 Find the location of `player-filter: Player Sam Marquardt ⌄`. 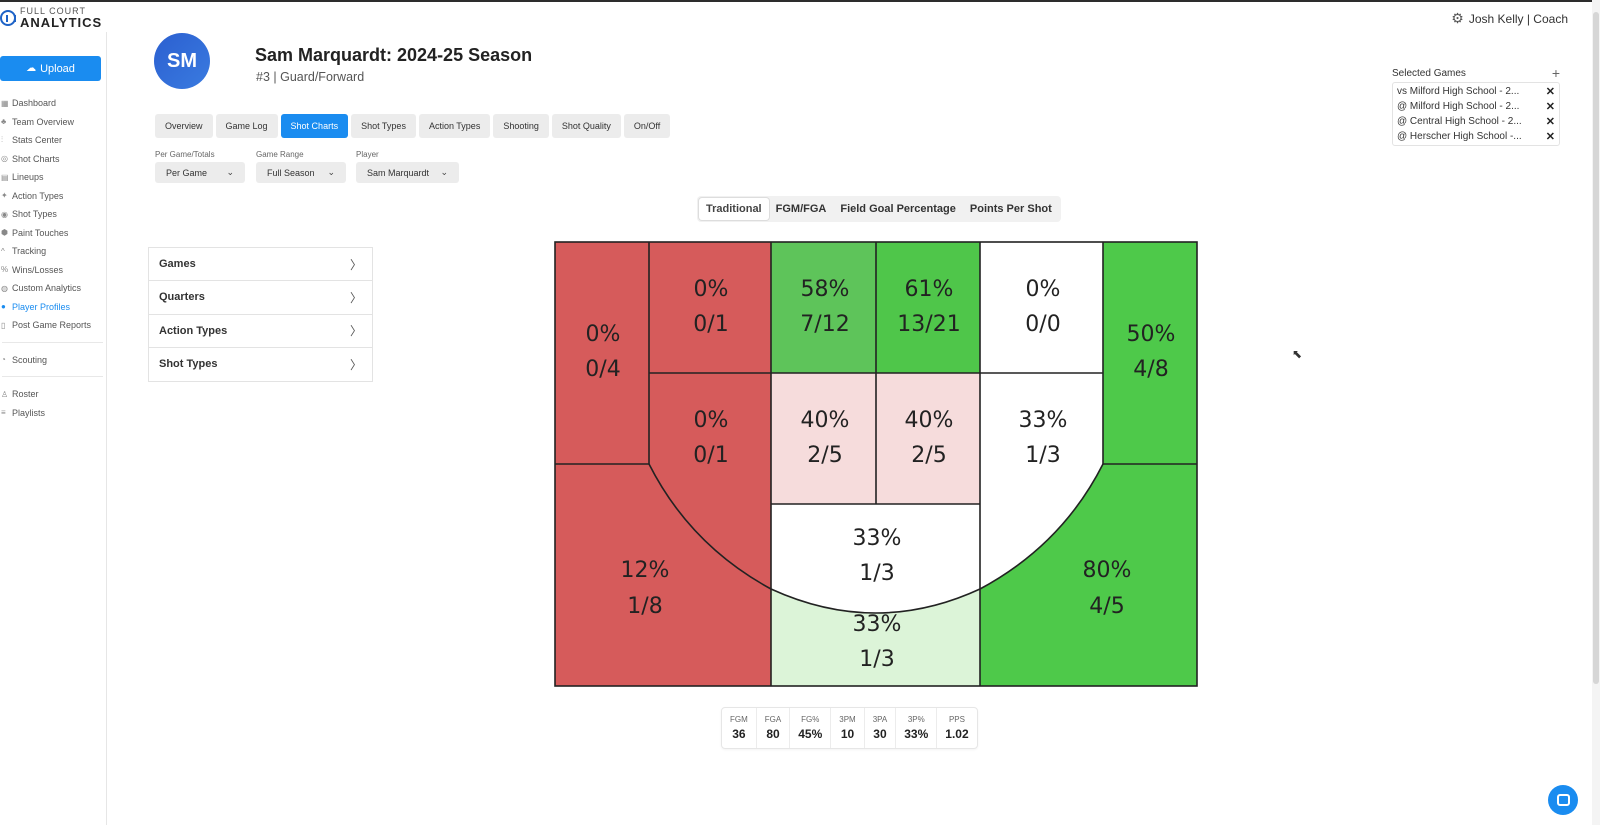

player-filter: Player Sam Marquardt ⌄ is located at coordinates (407, 166).